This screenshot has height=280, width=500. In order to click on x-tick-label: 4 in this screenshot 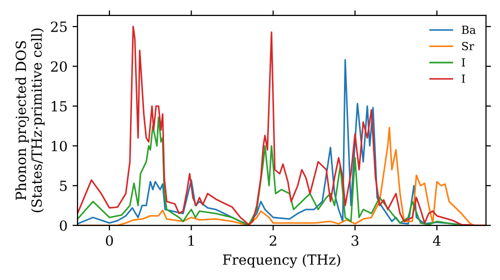, I will do `click(436, 240)`.